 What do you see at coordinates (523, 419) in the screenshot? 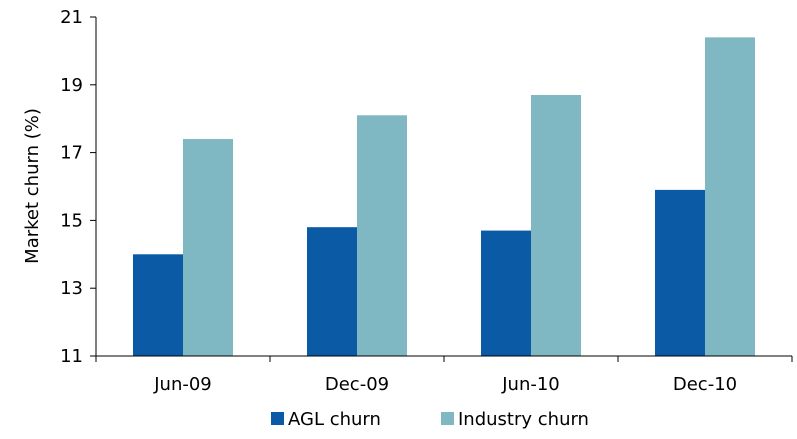
I see `legend-label: Industry churn` at bounding box center [523, 419].